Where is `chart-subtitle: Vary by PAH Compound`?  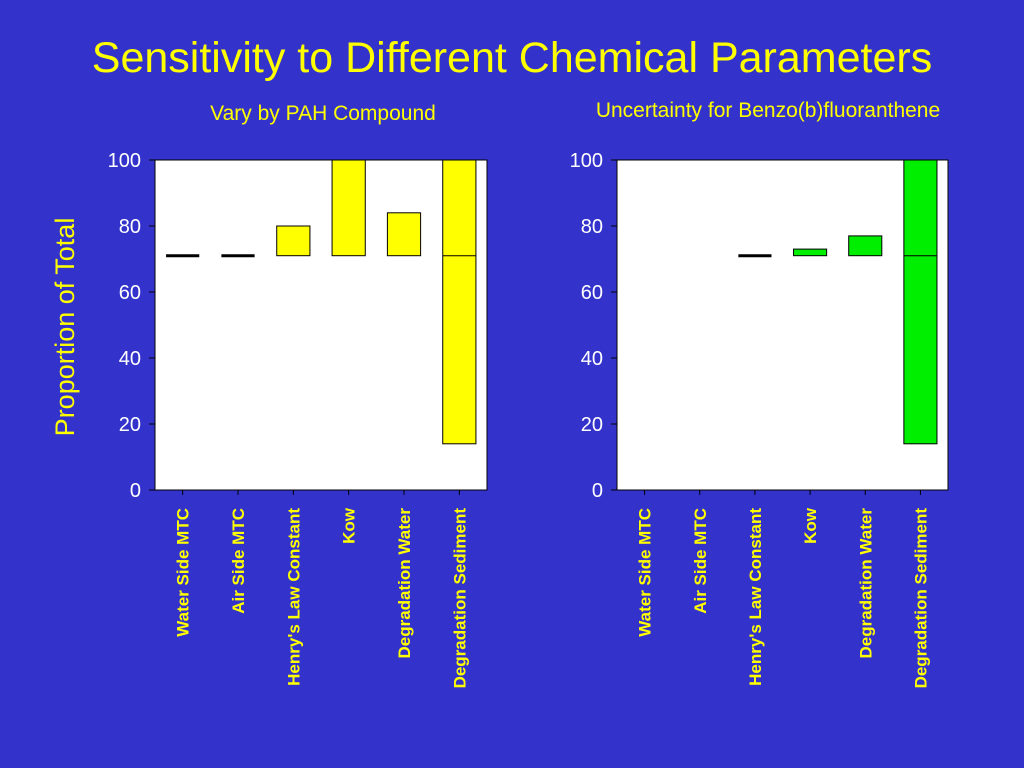
chart-subtitle: Vary by PAH Compound is located at coordinates (323, 113).